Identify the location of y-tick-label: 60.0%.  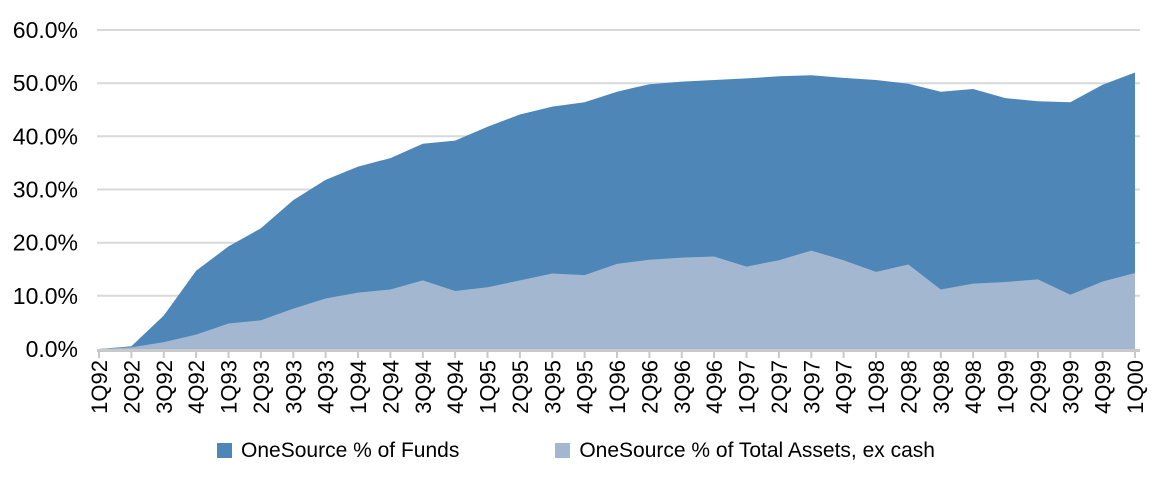
(45, 30).